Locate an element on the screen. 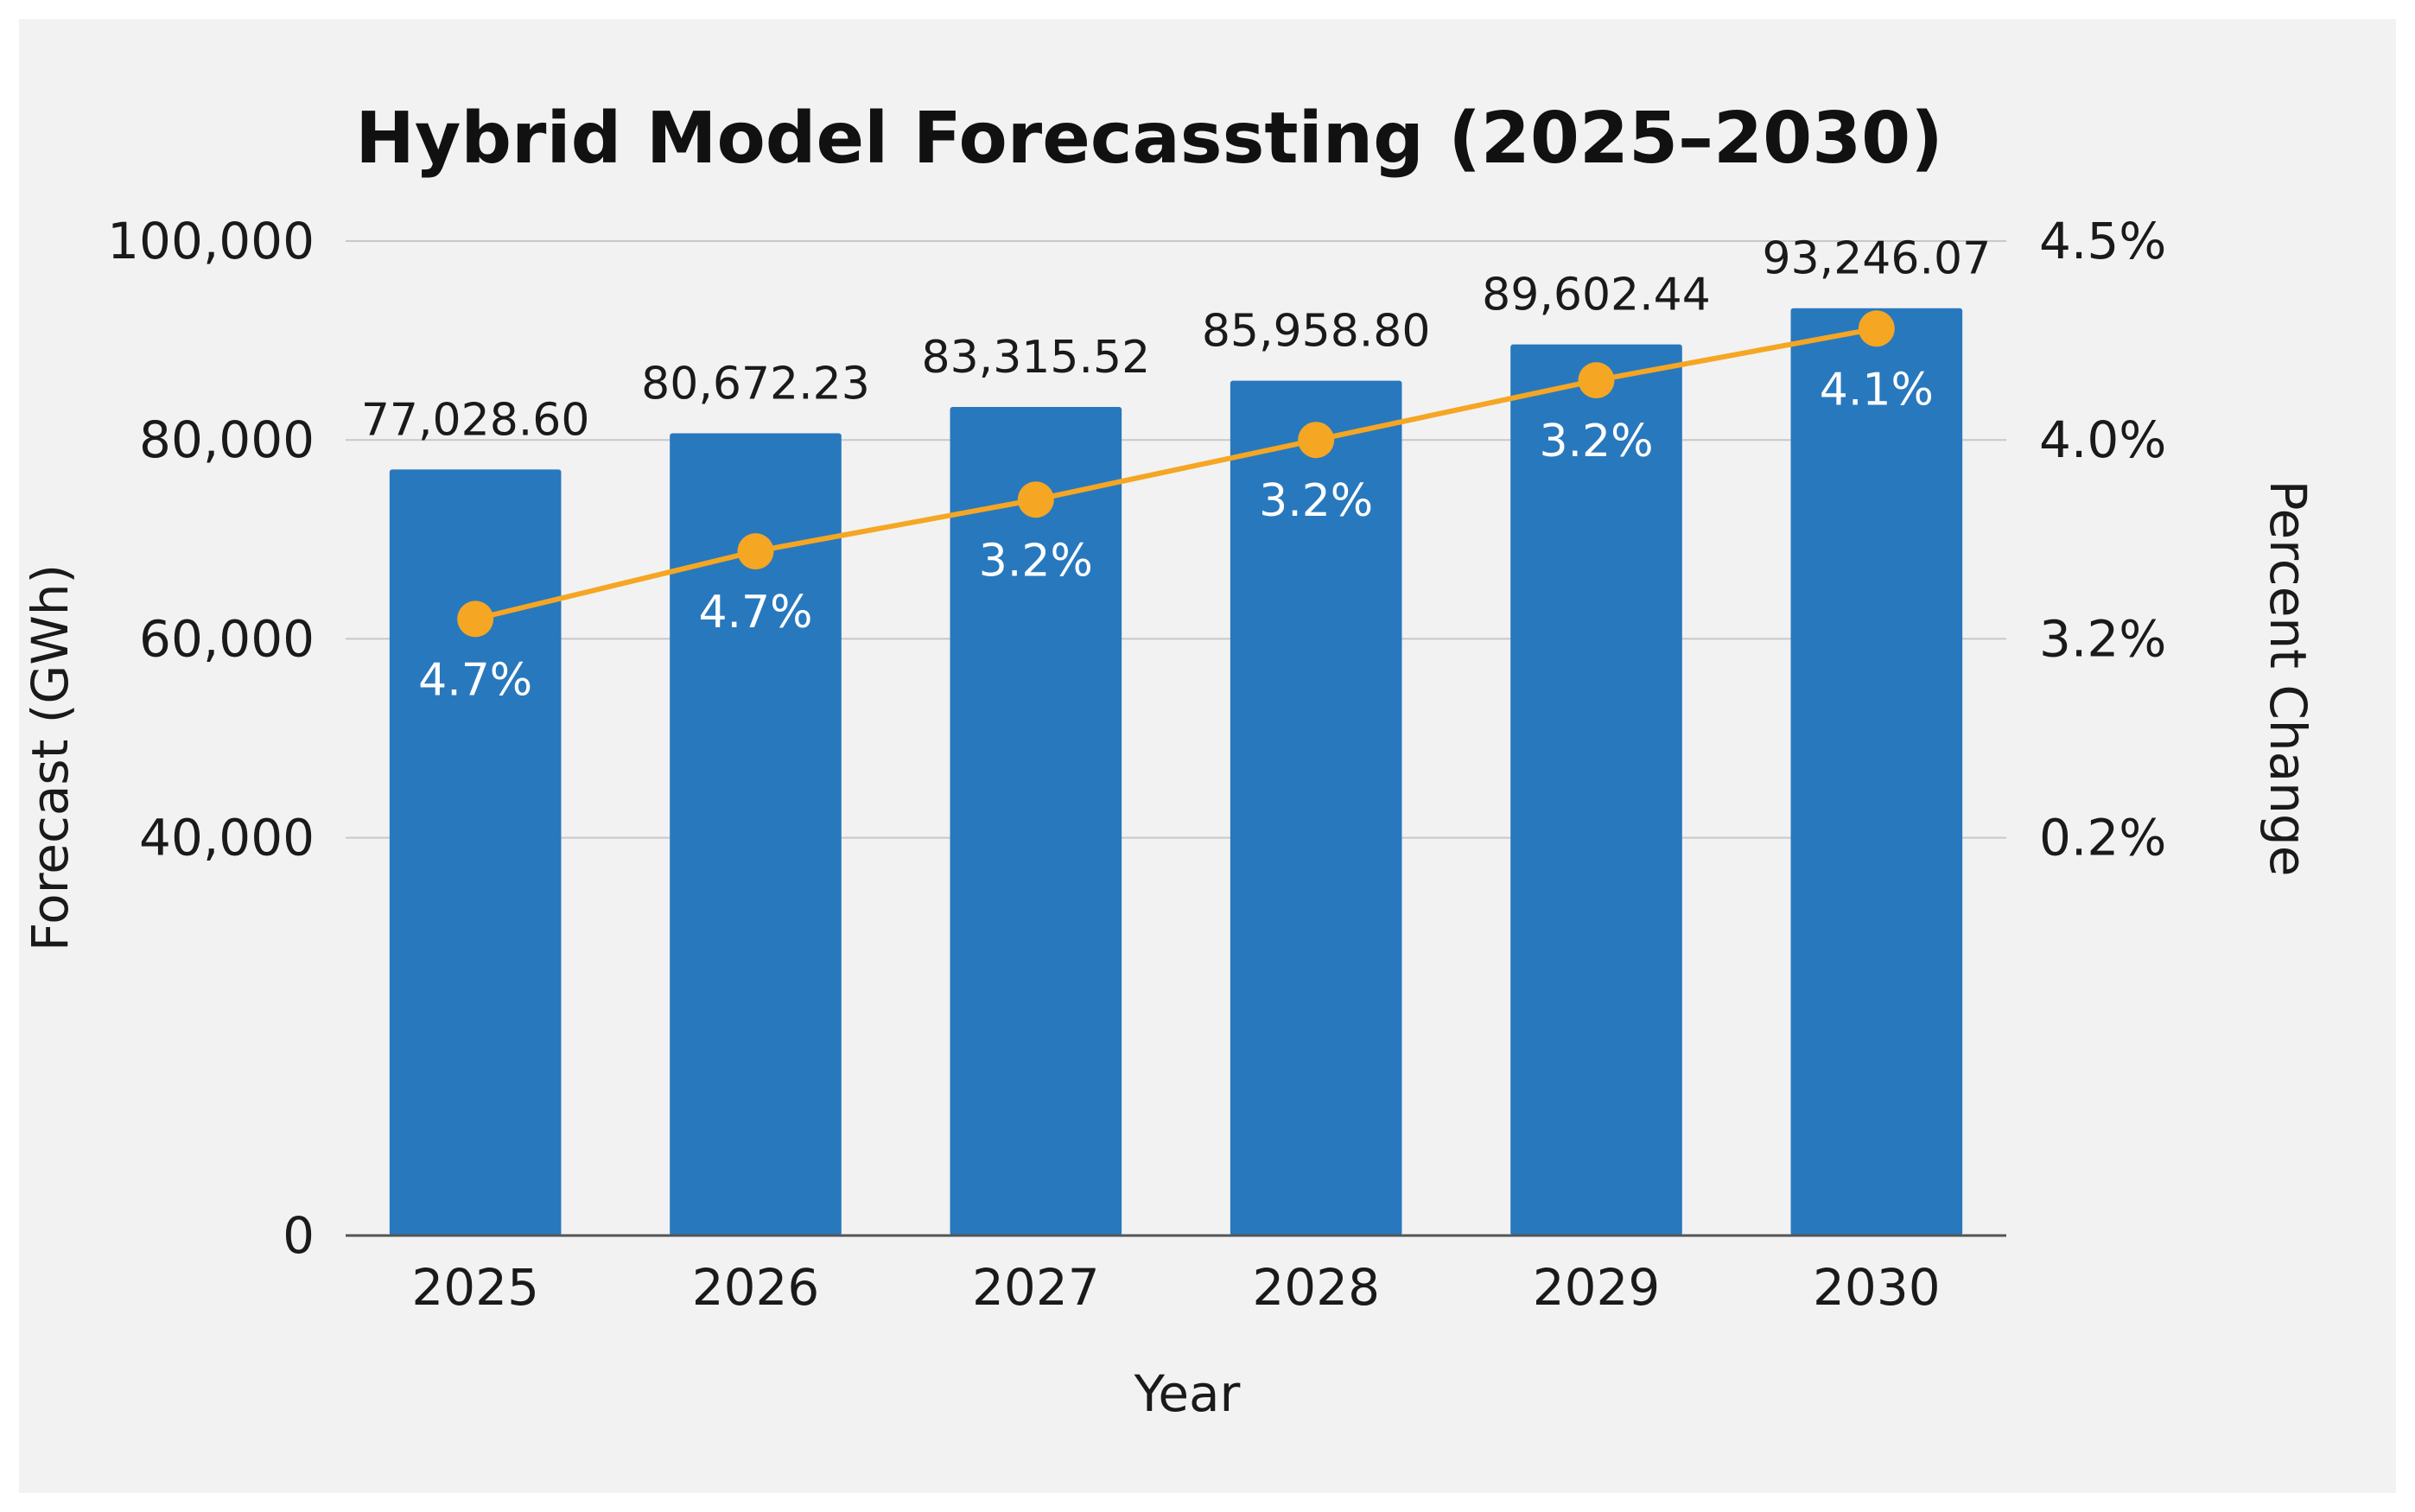  percent-change-line is located at coordinates (1176, 474).